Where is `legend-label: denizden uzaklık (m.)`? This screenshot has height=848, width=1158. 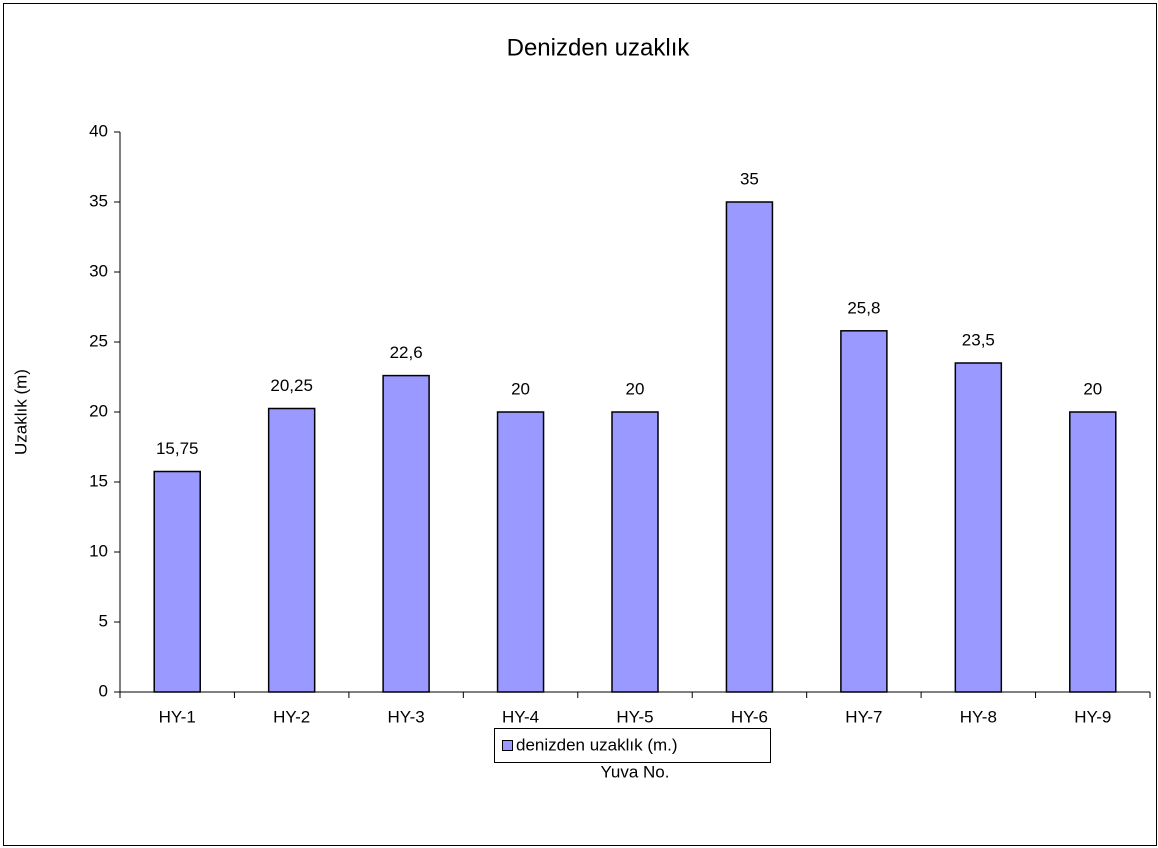 legend-label: denizden uzaklık (m.) is located at coordinates (597, 744).